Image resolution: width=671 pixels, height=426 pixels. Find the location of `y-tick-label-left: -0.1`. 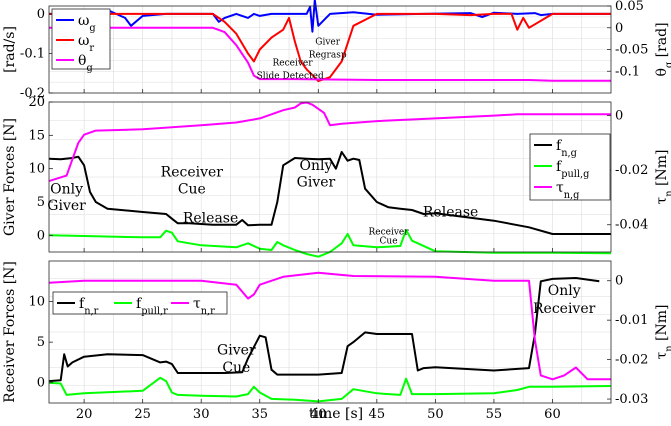

y-tick-label-left: -0.1 is located at coordinates (32, 53).